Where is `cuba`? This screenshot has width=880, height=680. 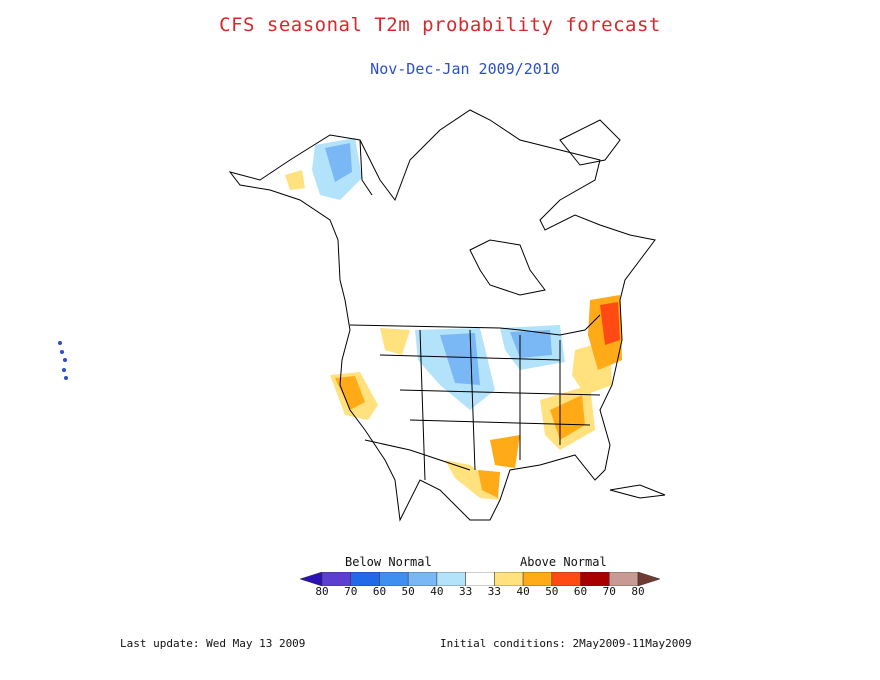 cuba is located at coordinates (637, 491).